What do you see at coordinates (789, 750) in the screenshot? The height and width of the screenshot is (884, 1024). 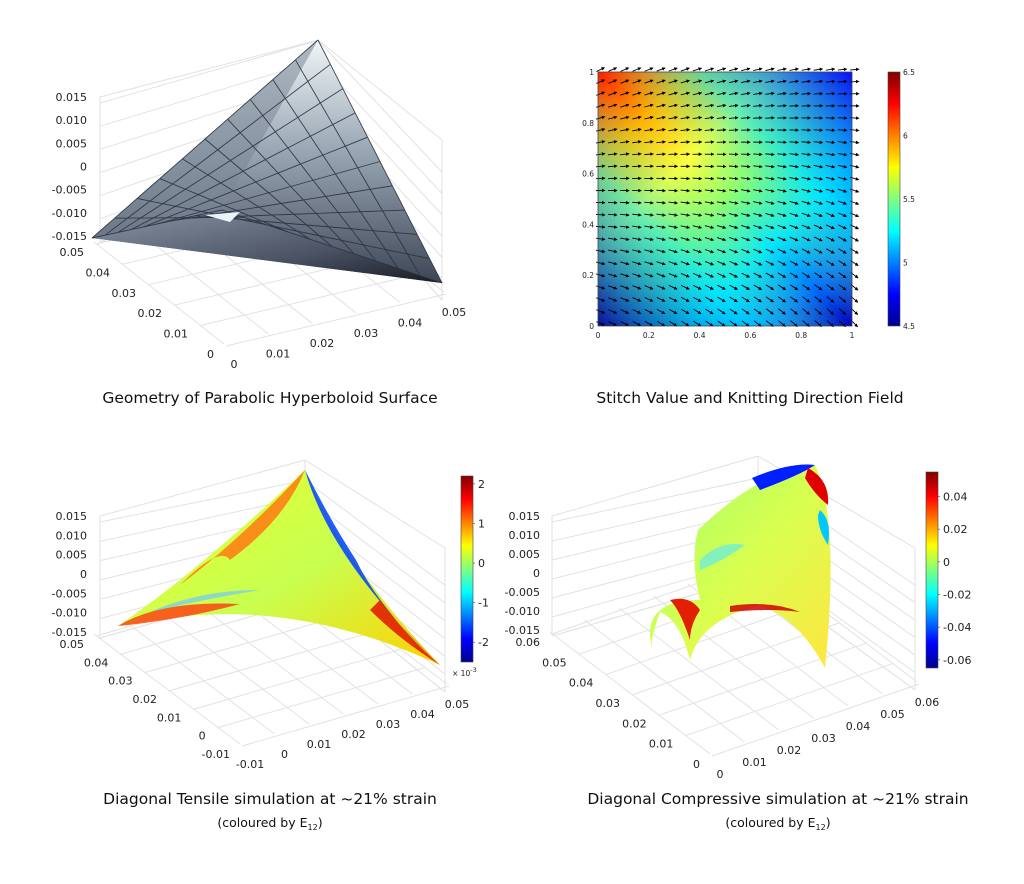 I see `x-tick-label: 0.02` at bounding box center [789, 750].